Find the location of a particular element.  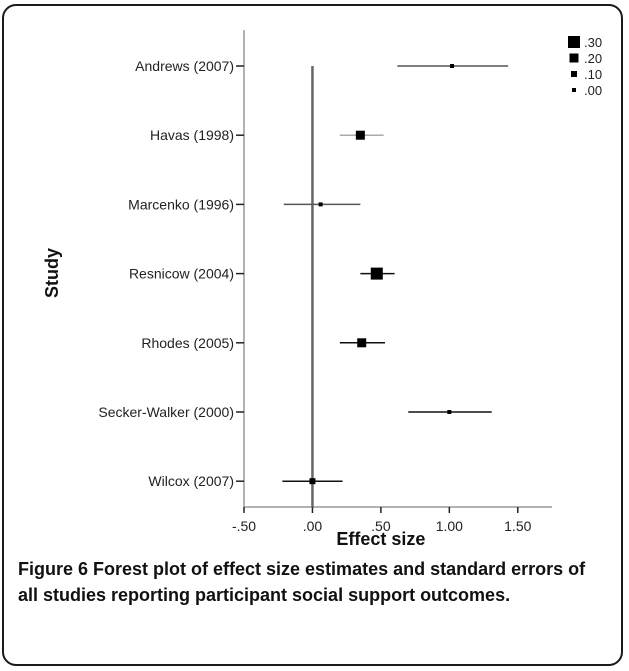

x-tick-label: .00 is located at coordinates (313, 526).